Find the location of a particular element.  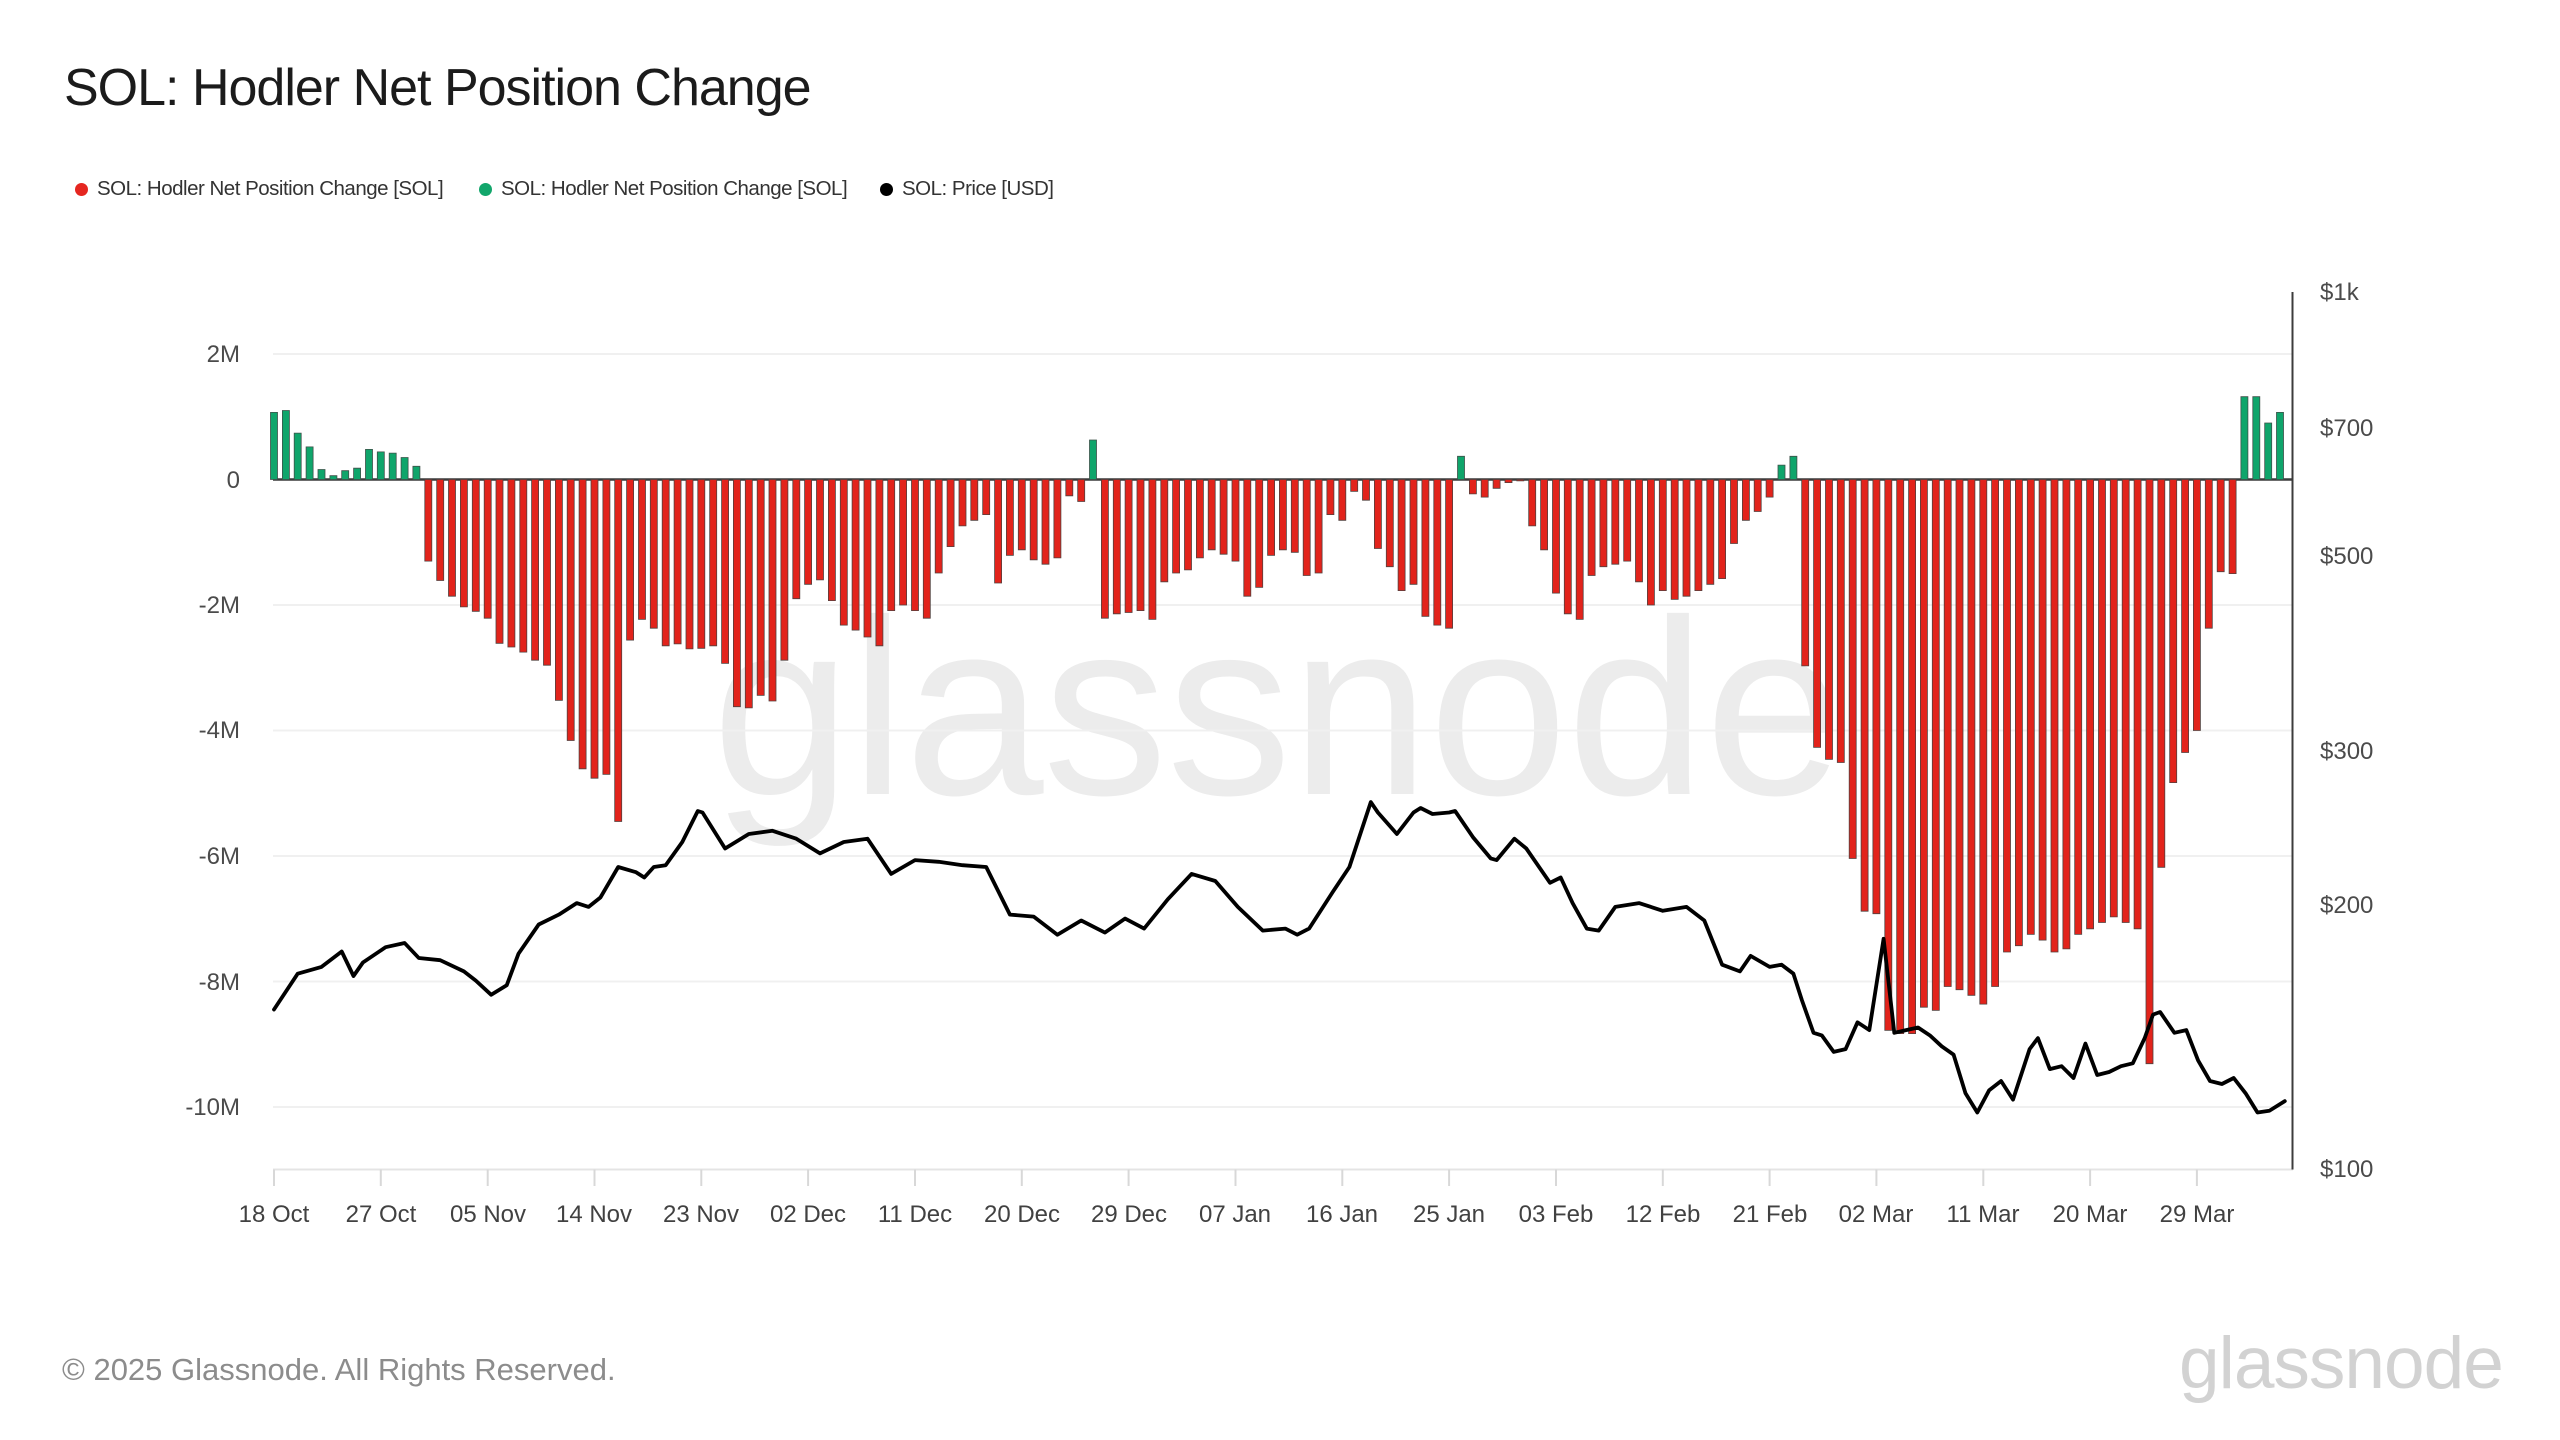

svg-text: 29 Dec is located at coordinates (1129, 1214).